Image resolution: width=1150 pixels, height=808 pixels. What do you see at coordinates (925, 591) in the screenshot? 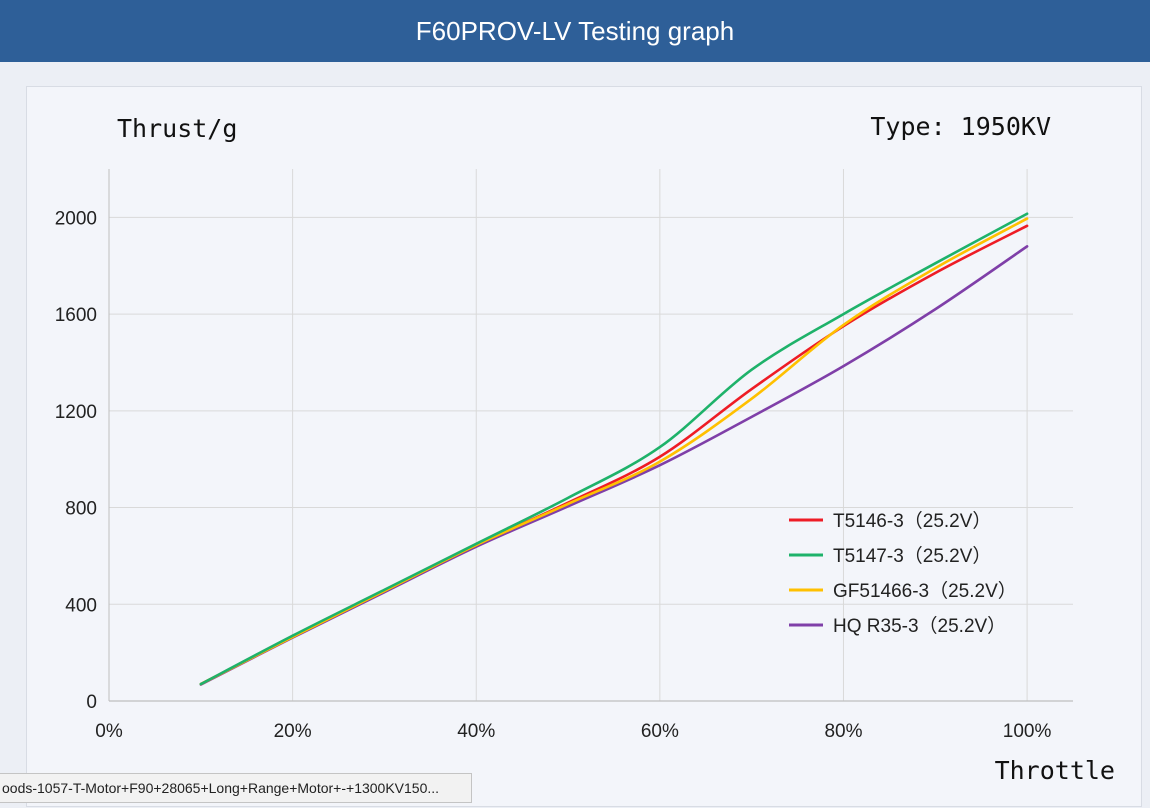
I see `legend-label: GF51466-3（25.2V）` at bounding box center [925, 591].